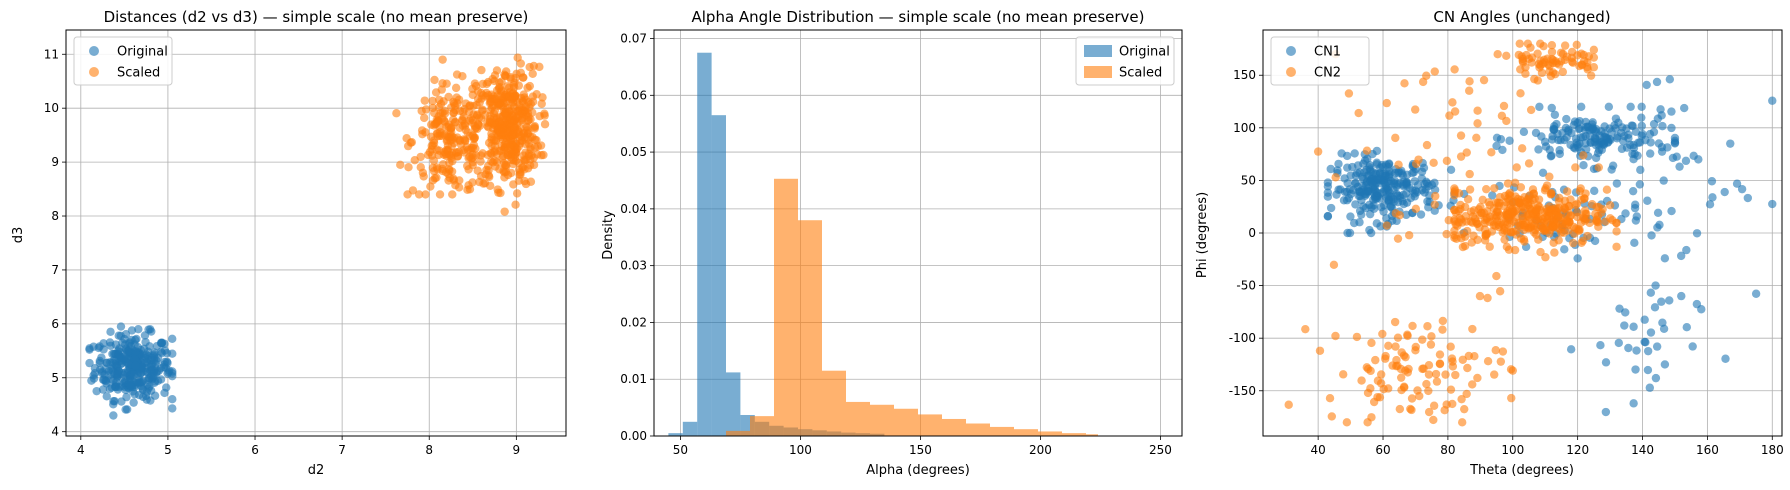  What do you see at coordinates (429, 450) in the screenshot?
I see `x-tick-label: 8` at bounding box center [429, 450].